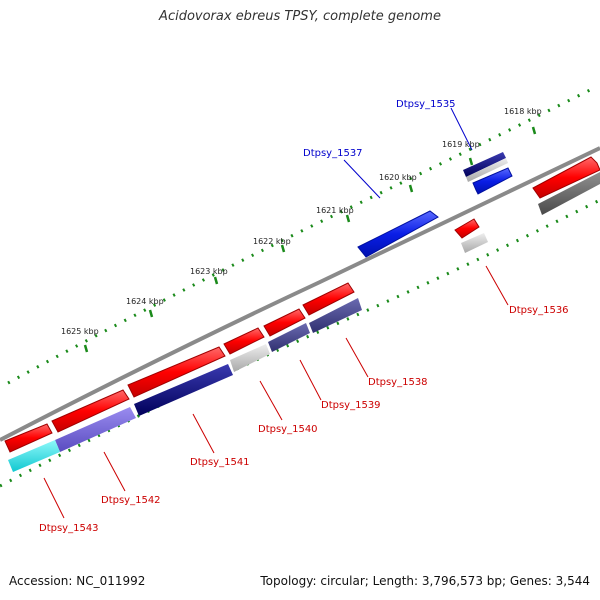  Describe the element at coordinates (461, 144) in the screenshot. I see `tick-label-1619: 1619 kbp` at that location.